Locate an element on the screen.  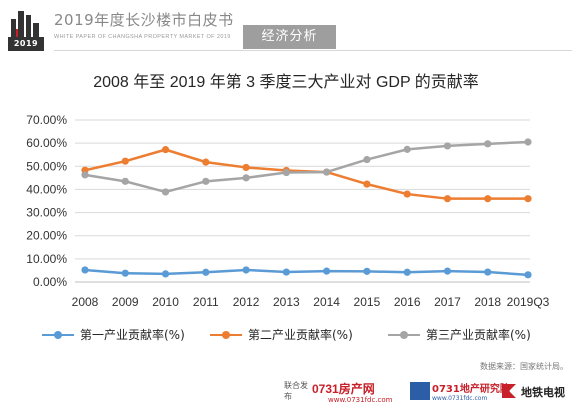
x-tick-label: 2016 is located at coordinates (407, 302).